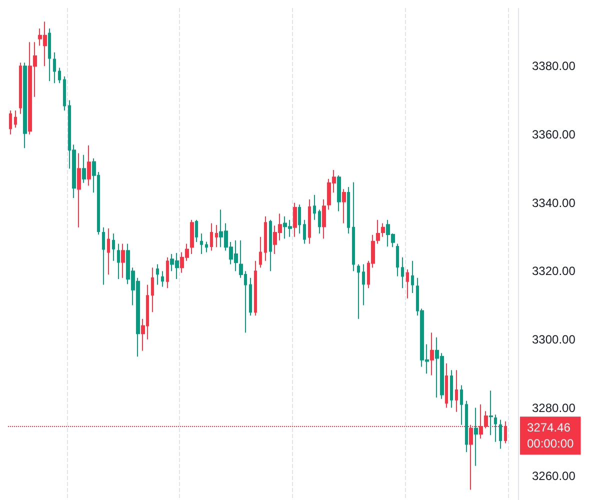  Describe the element at coordinates (554, 271) in the screenshot. I see `y-tick-label: 3320.00` at that location.